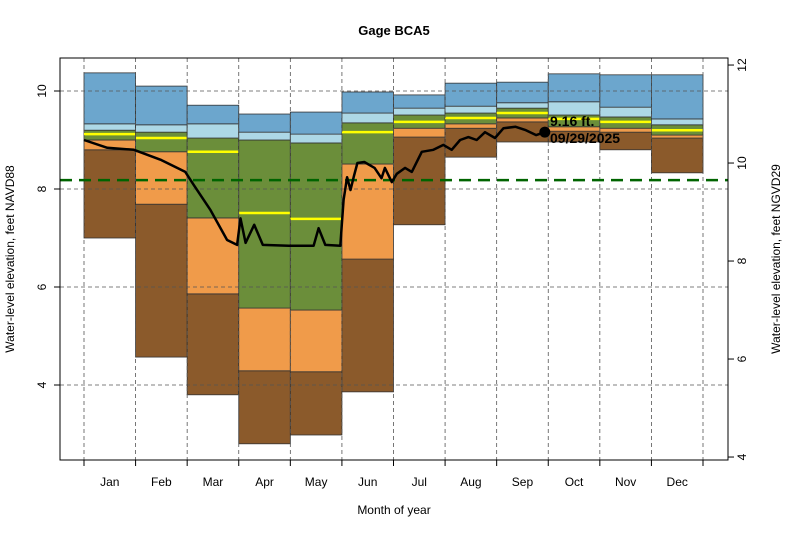 The height and width of the screenshot is (538, 800). I want to click on x-tick-label: Sep, so click(523, 482).